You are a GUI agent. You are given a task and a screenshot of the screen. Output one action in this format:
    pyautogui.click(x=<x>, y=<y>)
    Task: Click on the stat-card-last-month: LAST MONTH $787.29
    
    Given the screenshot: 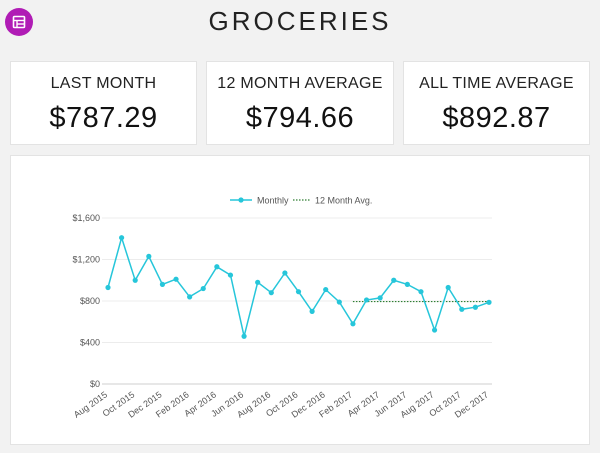 What is the action you would take?
    pyautogui.click(x=103, y=103)
    